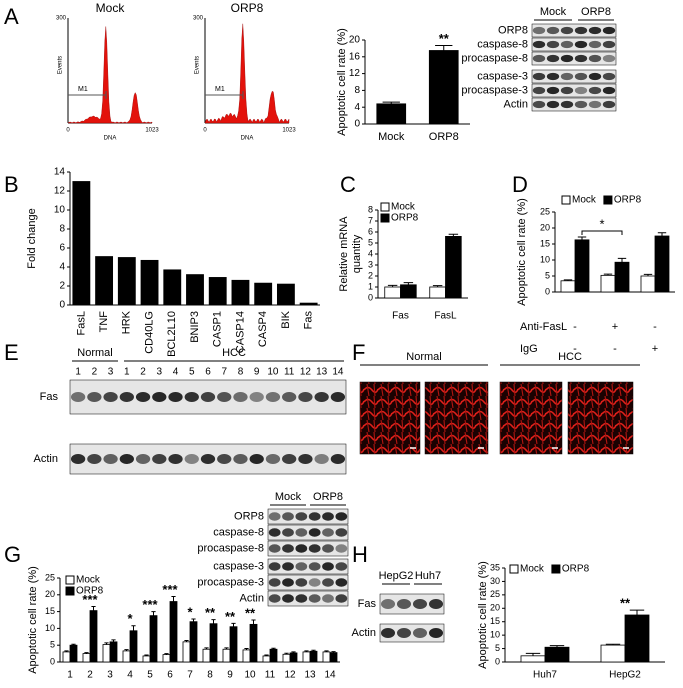 This screenshot has width=683, height=688. What do you see at coordinates (615, 349) in the screenshot?
I see `condition-value: -` at bounding box center [615, 349].